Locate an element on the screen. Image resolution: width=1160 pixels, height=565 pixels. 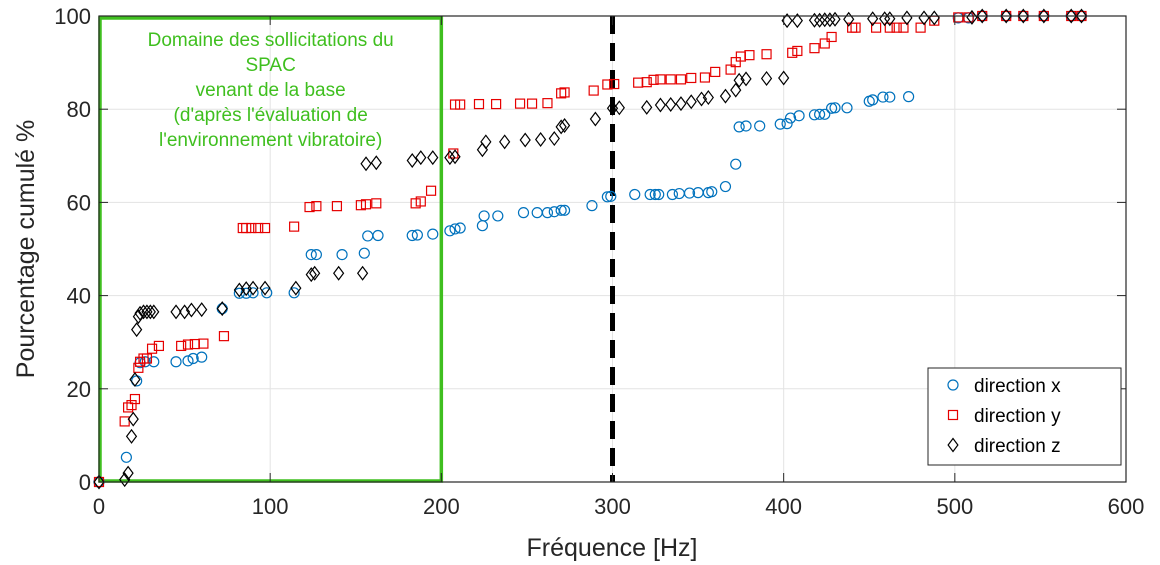
annotation-text-line: l'environnement vibratoire) is located at coordinates (270, 140).